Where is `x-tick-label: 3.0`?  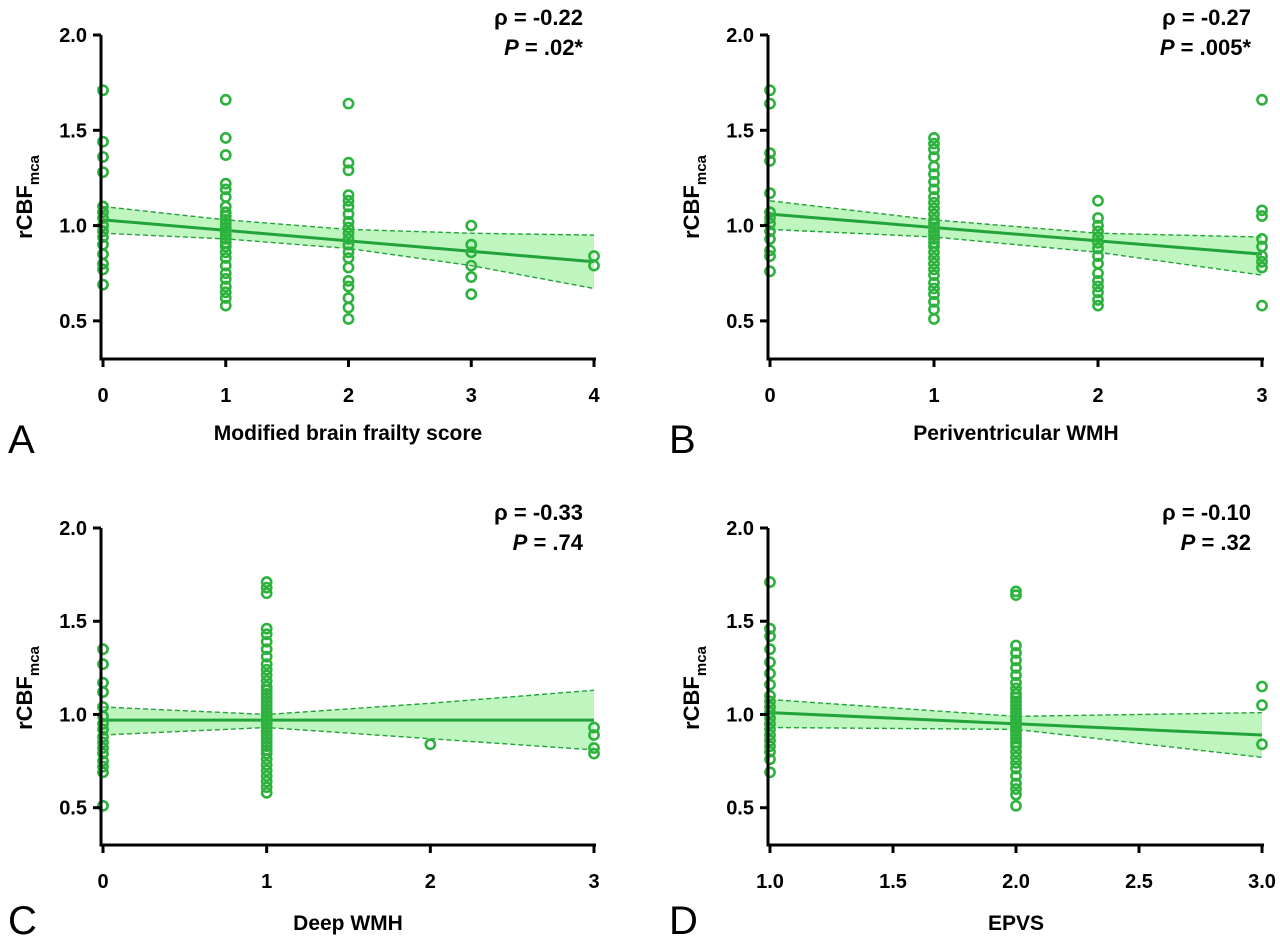
x-tick-label: 3.0 is located at coordinates (1262, 882).